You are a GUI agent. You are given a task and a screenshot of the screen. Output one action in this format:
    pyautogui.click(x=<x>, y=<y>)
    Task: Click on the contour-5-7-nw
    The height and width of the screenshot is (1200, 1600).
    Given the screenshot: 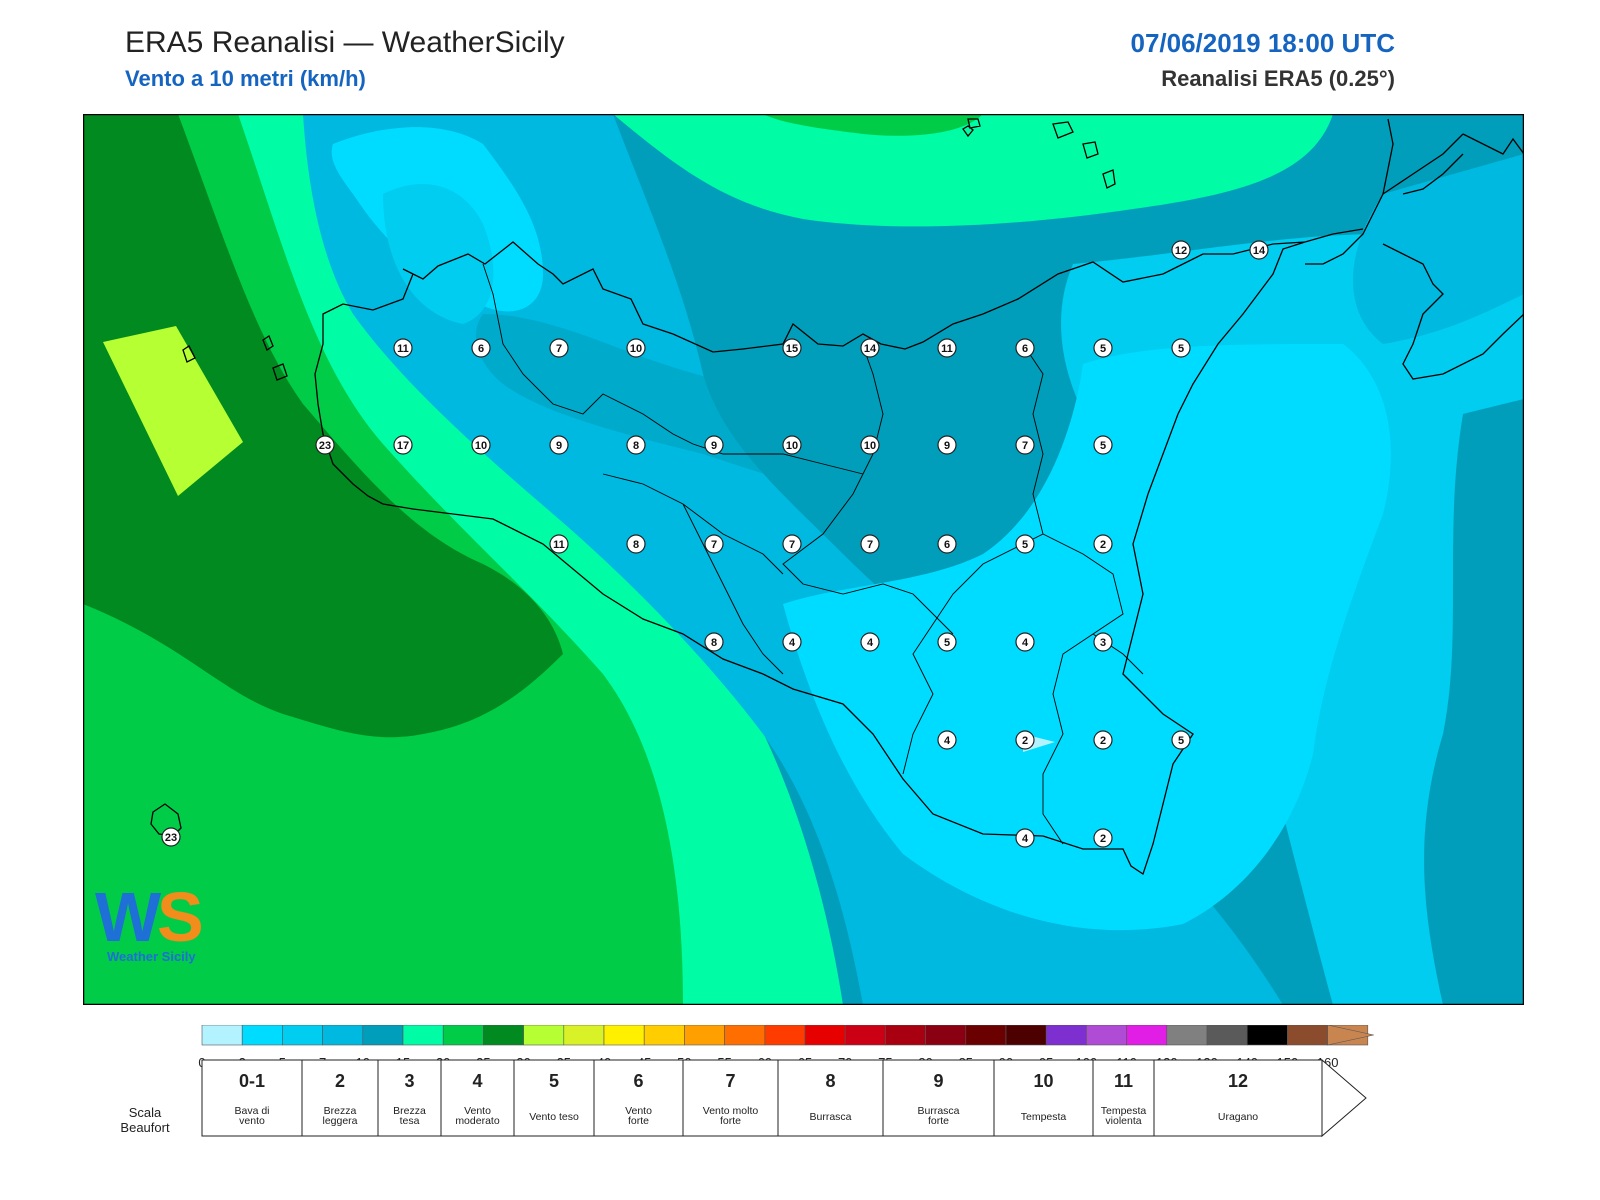 What is the action you would take?
    pyautogui.click(x=438, y=254)
    